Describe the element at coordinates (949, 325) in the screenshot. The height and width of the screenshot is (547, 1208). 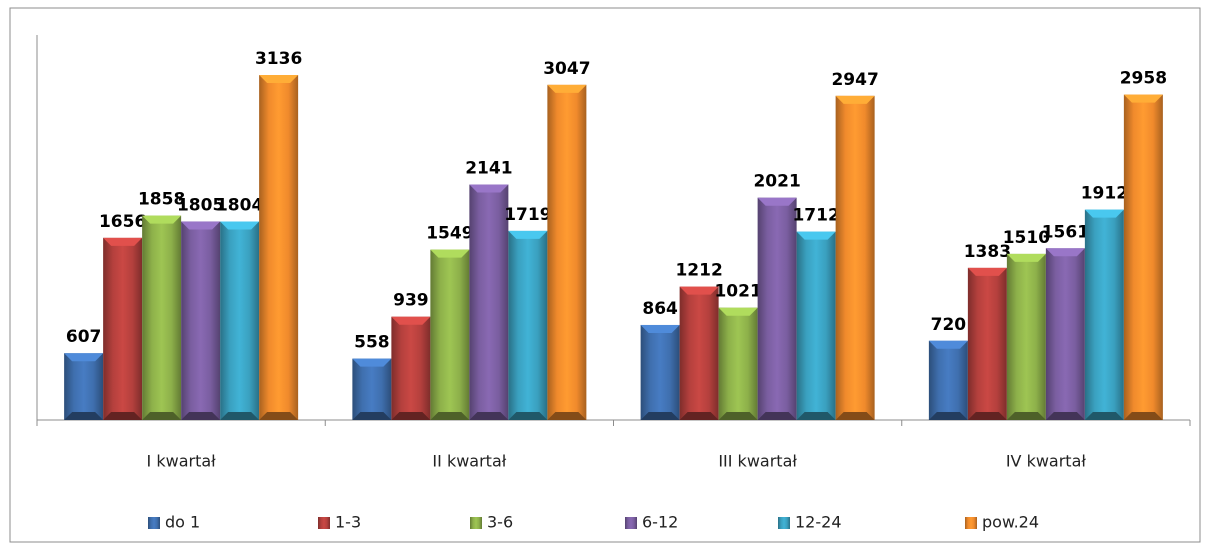
I see `data-label: 720` at that location.